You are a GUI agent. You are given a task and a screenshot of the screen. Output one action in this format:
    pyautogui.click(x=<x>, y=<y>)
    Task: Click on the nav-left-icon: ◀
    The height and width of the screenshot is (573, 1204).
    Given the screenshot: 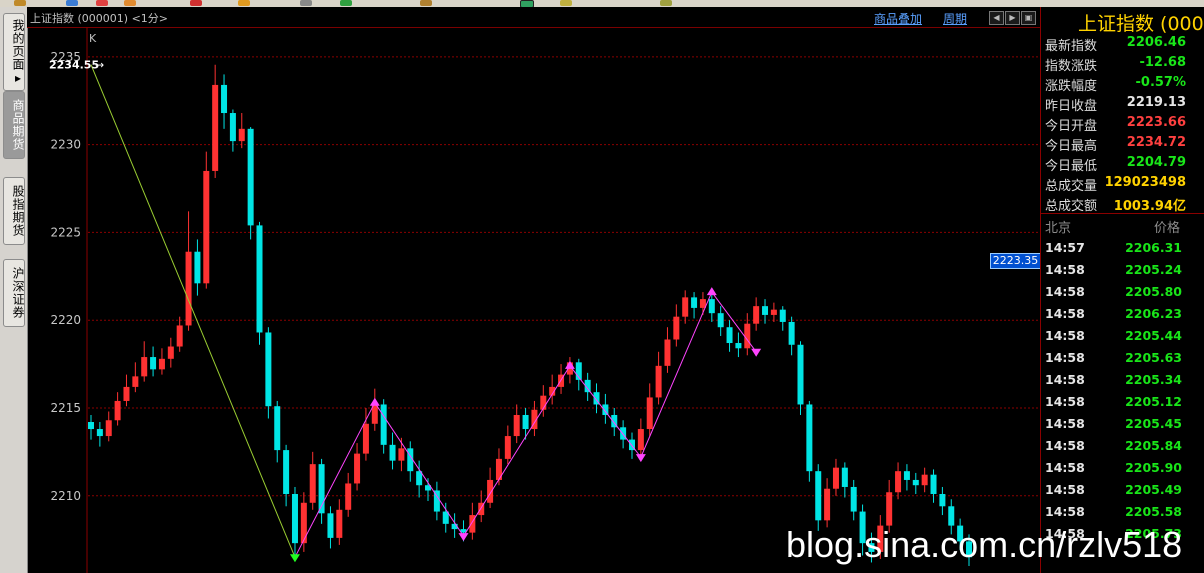 What is the action you would take?
    pyautogui.click(x=996, y=18)
    